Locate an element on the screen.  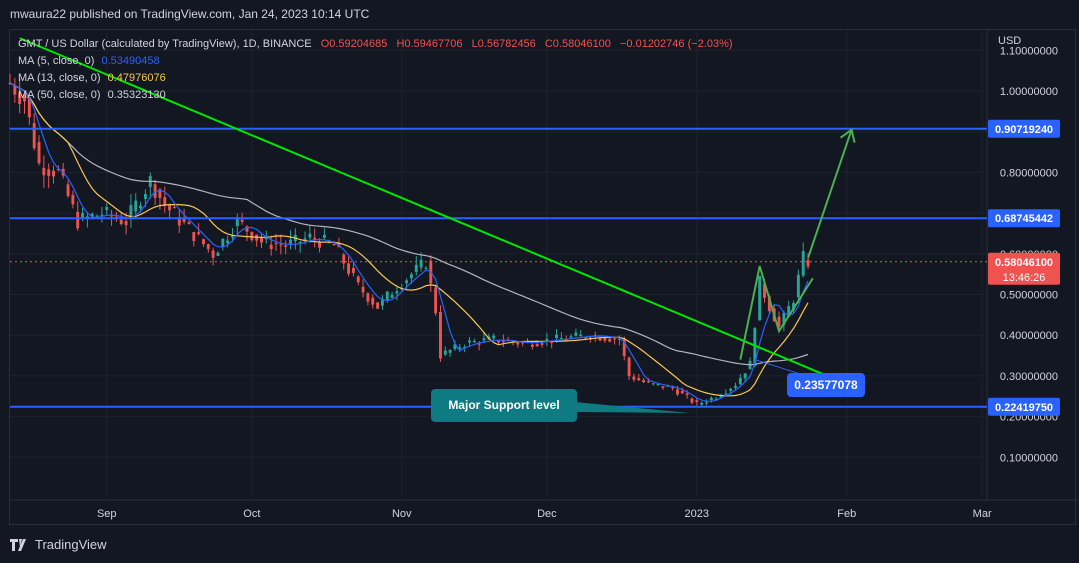
x-tick-label: Mar is located at coordinates (982, 514).